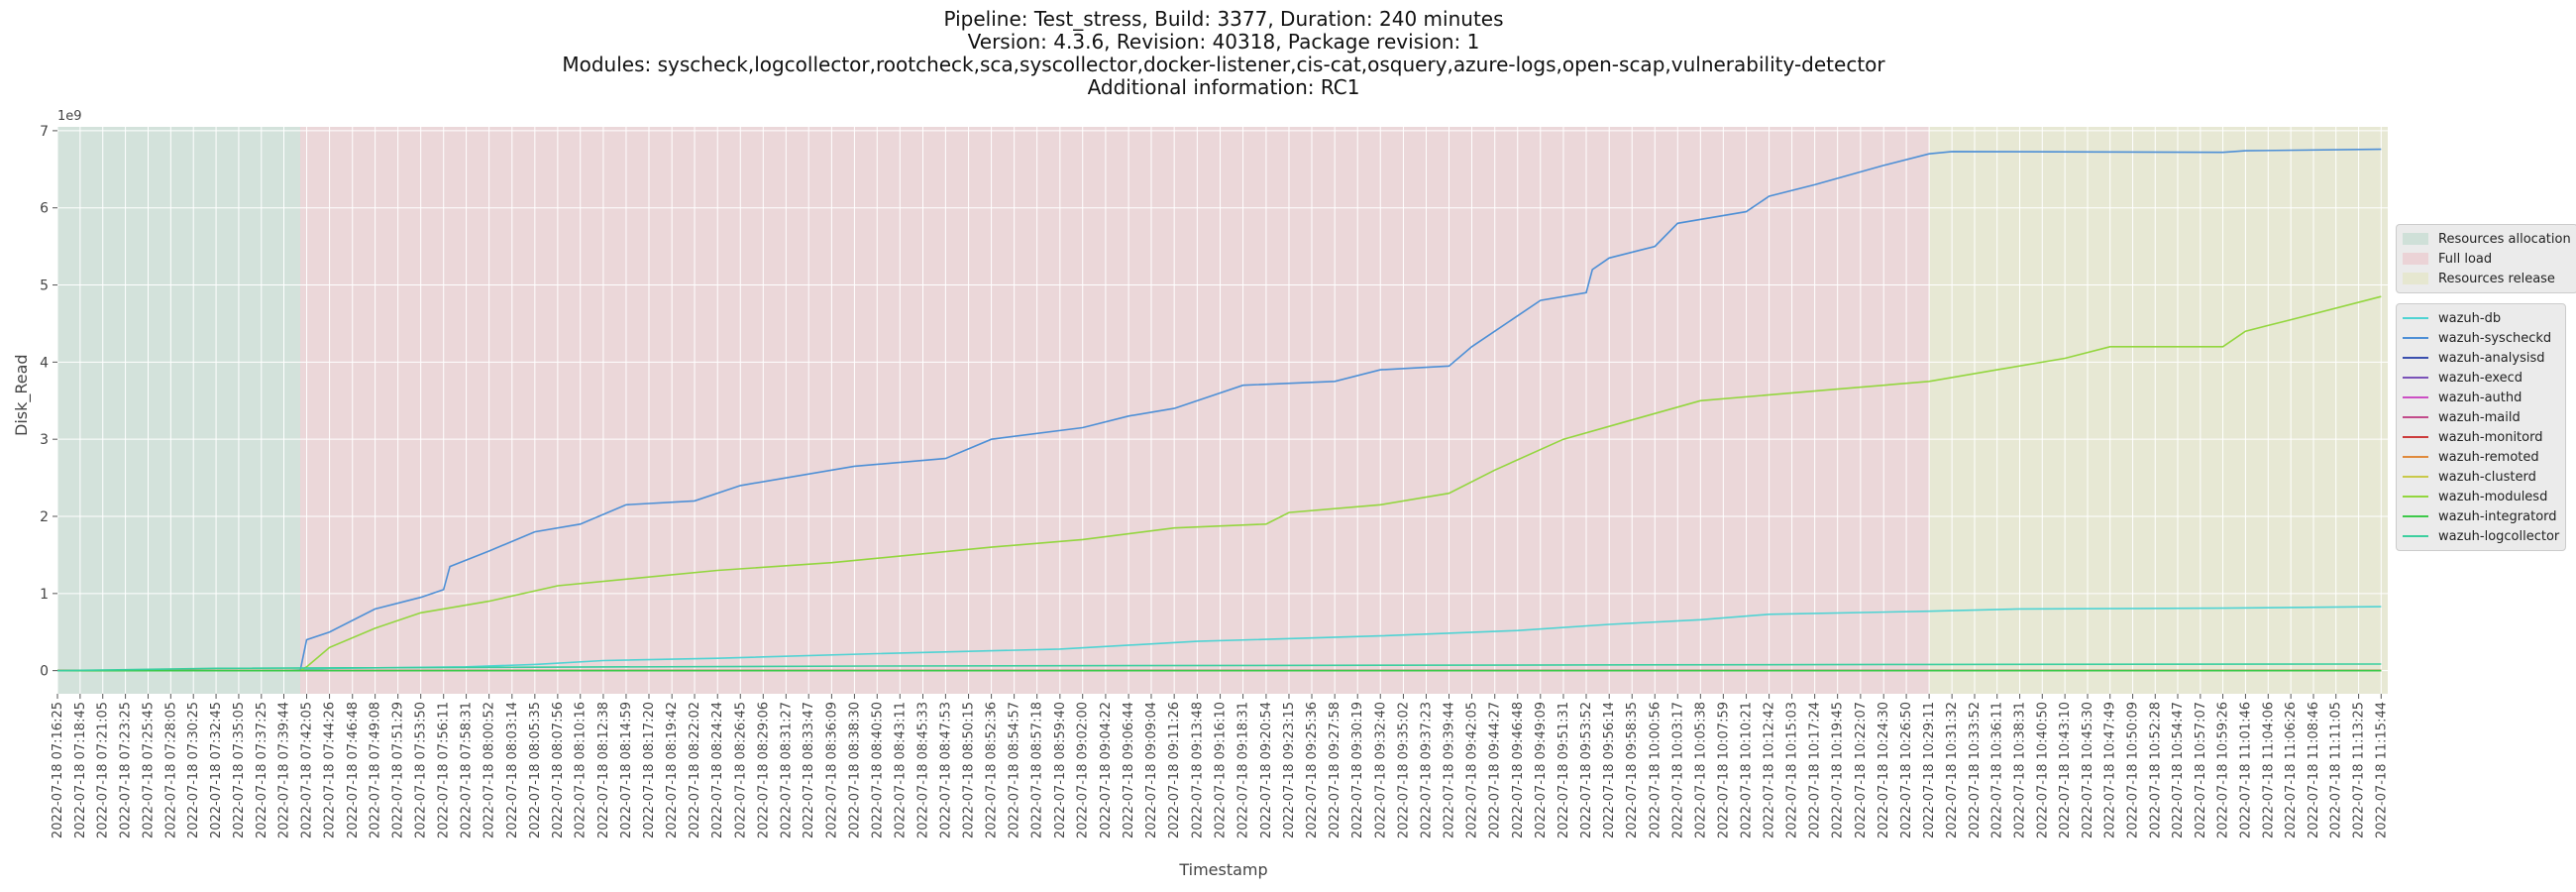 The image size is (2576, 892). I want to click on x-tick-label: 2022-07-18 07:30:25, so click(194, 770).